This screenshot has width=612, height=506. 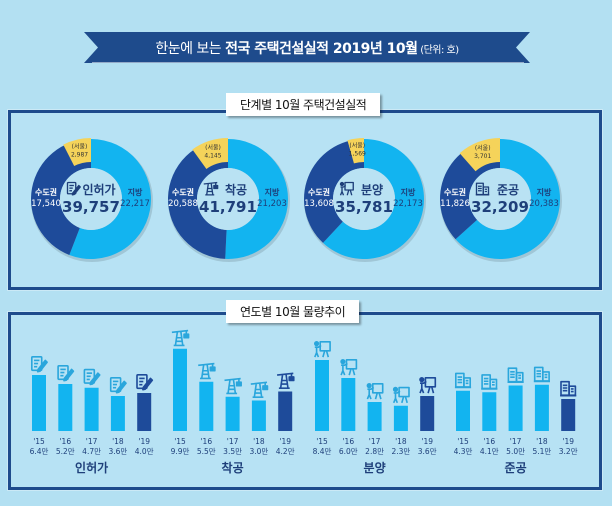 I want to click on stage-results-label: 단계별 10월 주택건설실적, so click(x=303, y=104).